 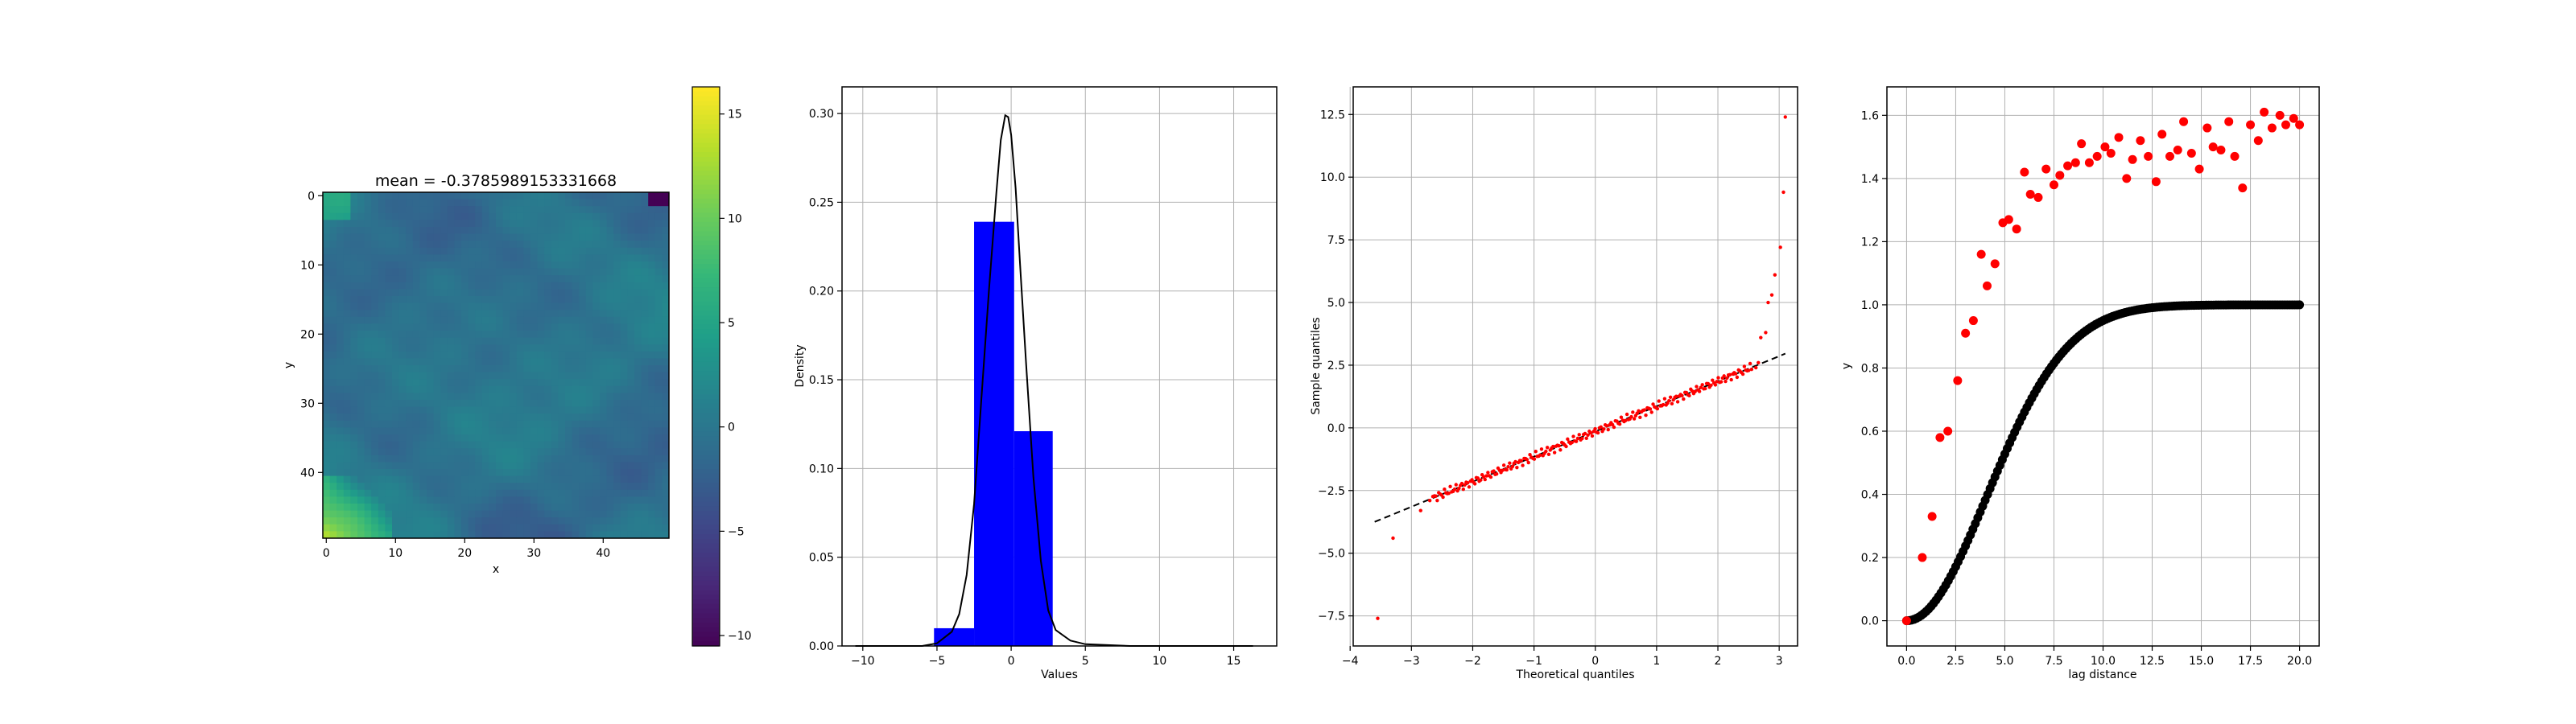 I want to click on variogram-grid, so click(x=2103, y=366).